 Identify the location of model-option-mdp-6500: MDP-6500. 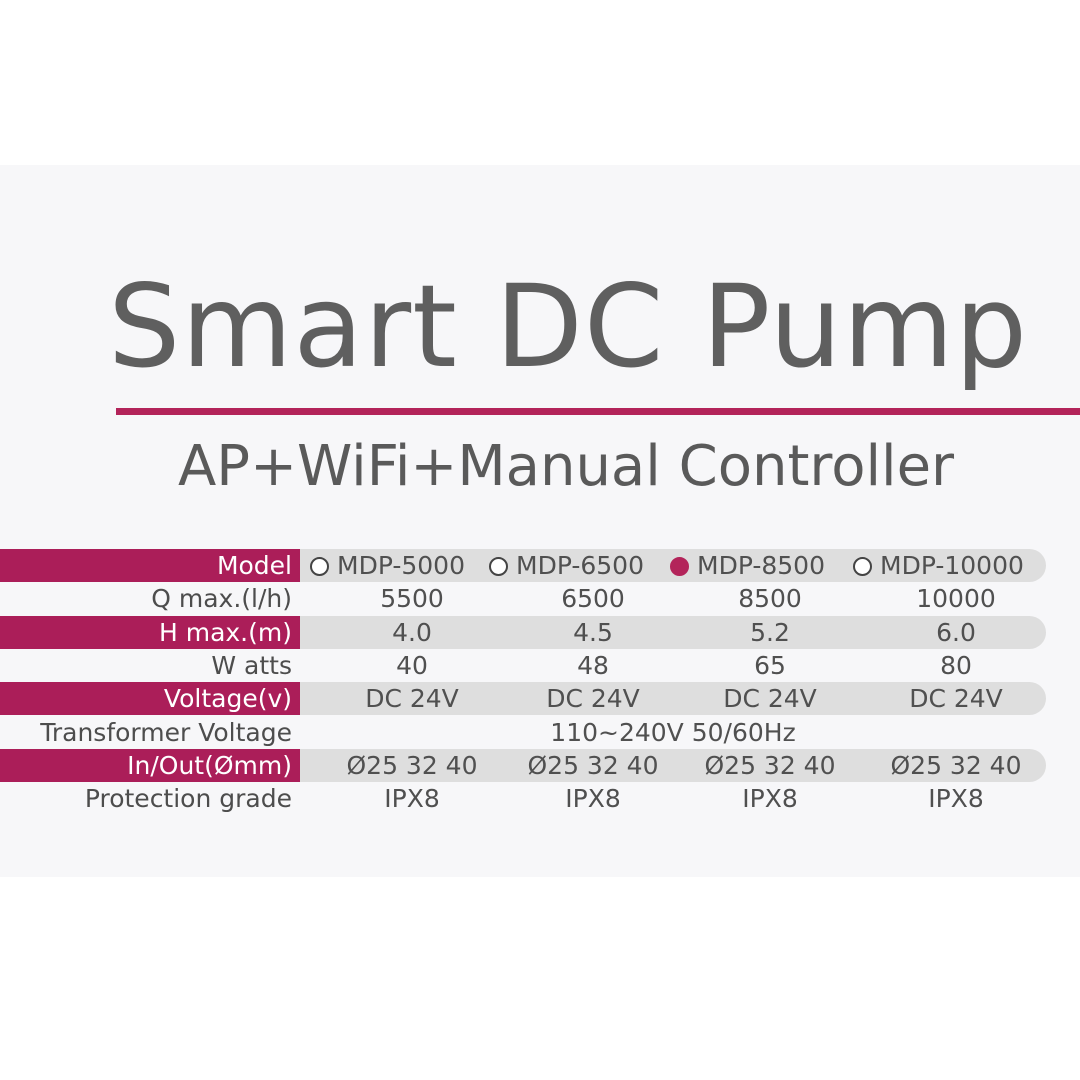
(566, 565).